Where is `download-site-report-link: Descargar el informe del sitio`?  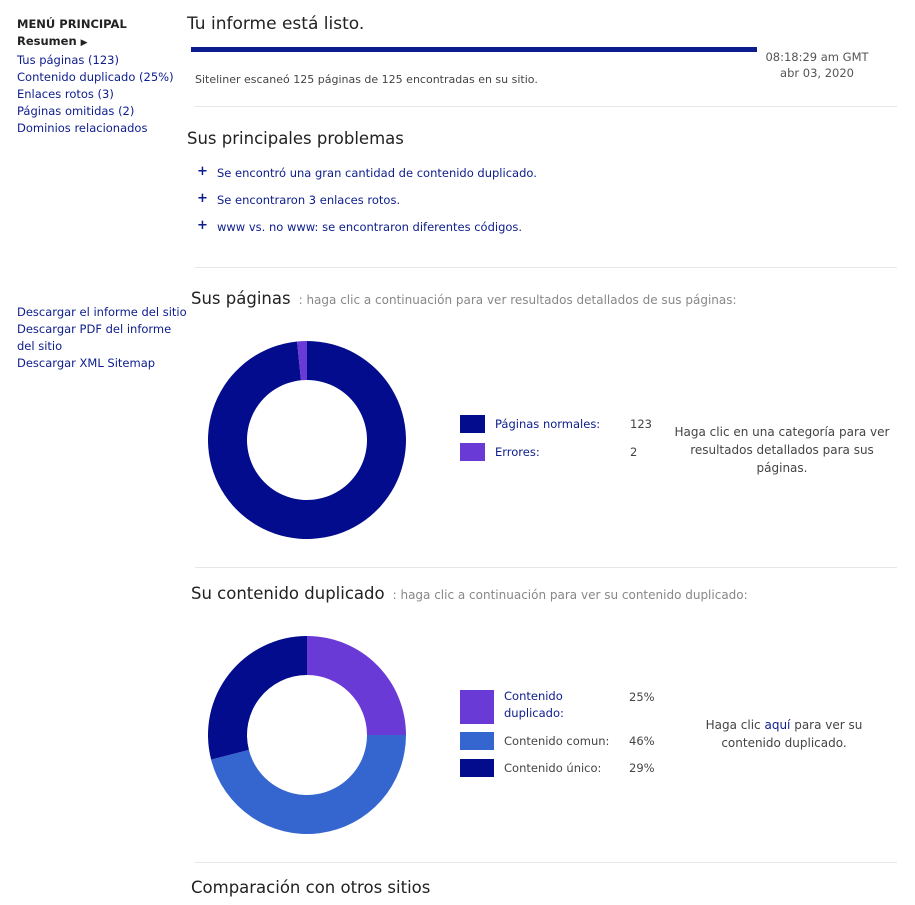
download-site-report-link: Descargar el informe del sitio is located at coordinates (102, 312).